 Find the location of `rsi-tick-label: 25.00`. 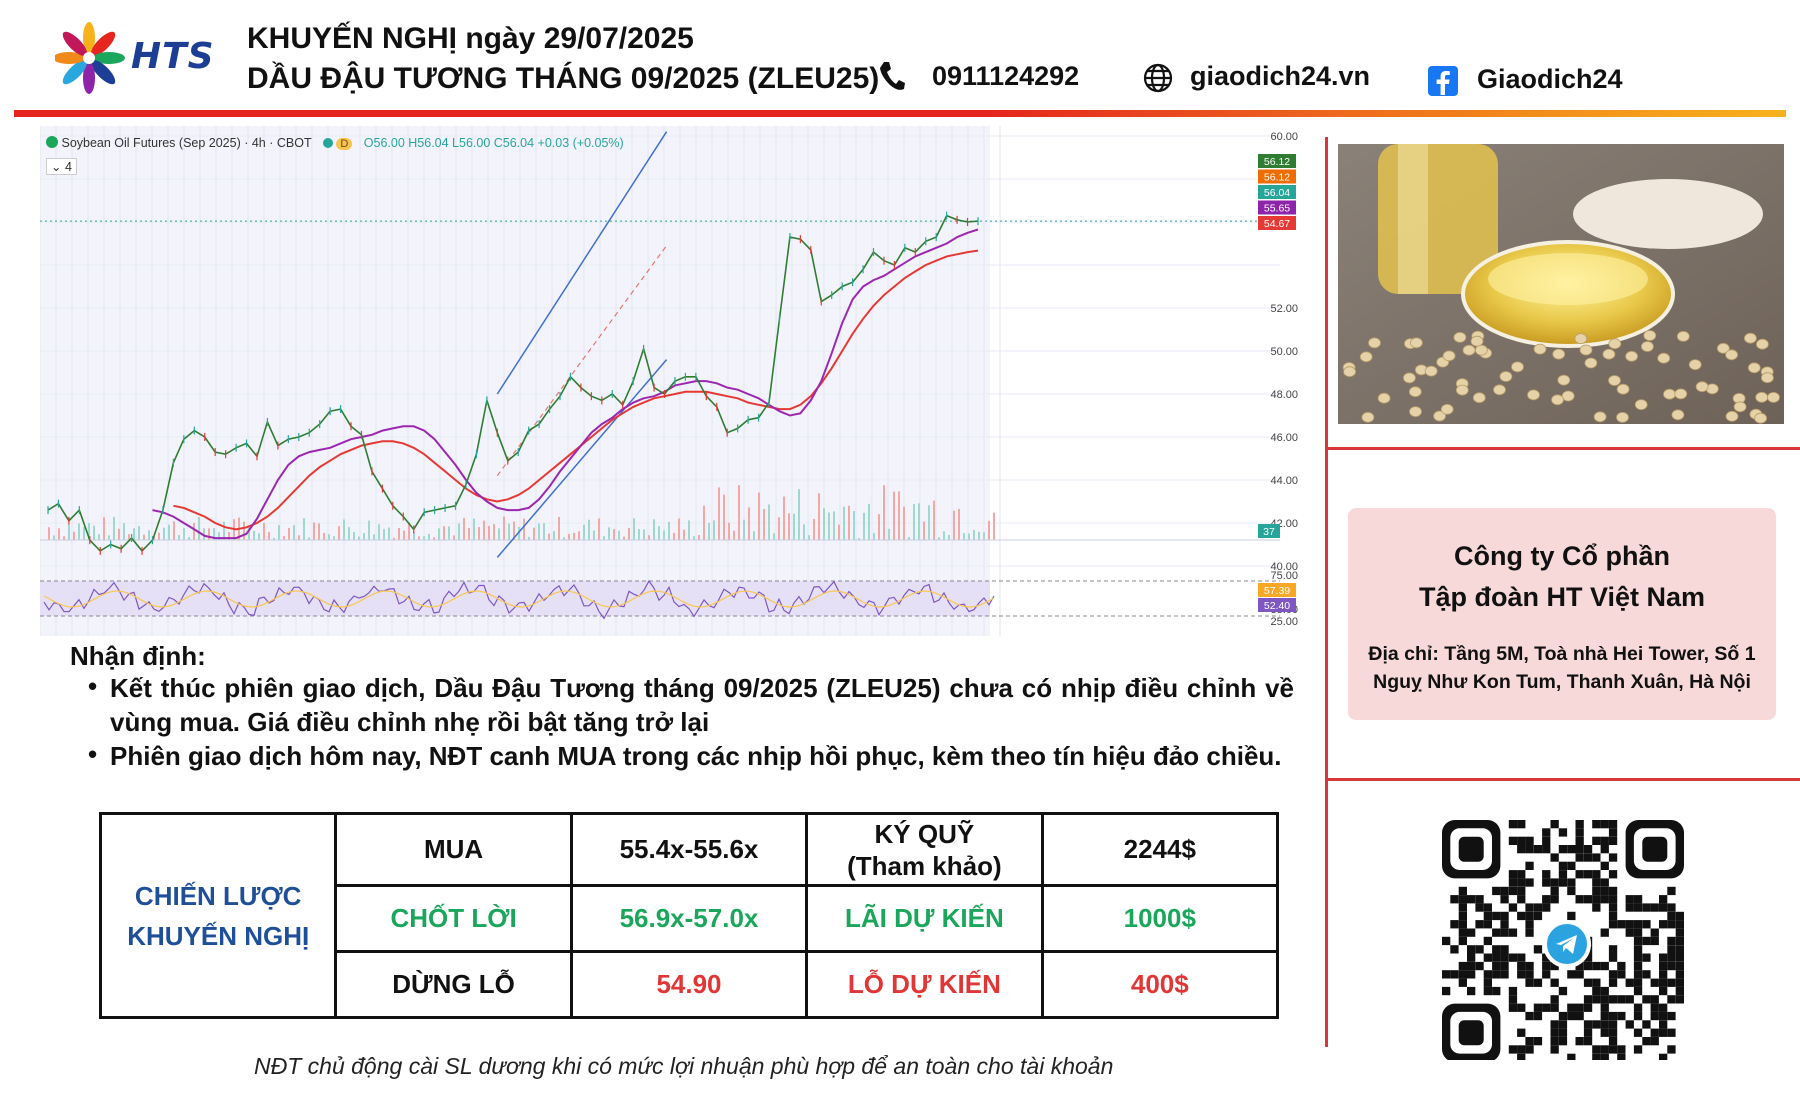

rsi-tick-label: 25.00 is located at coordinates (1284, 622).